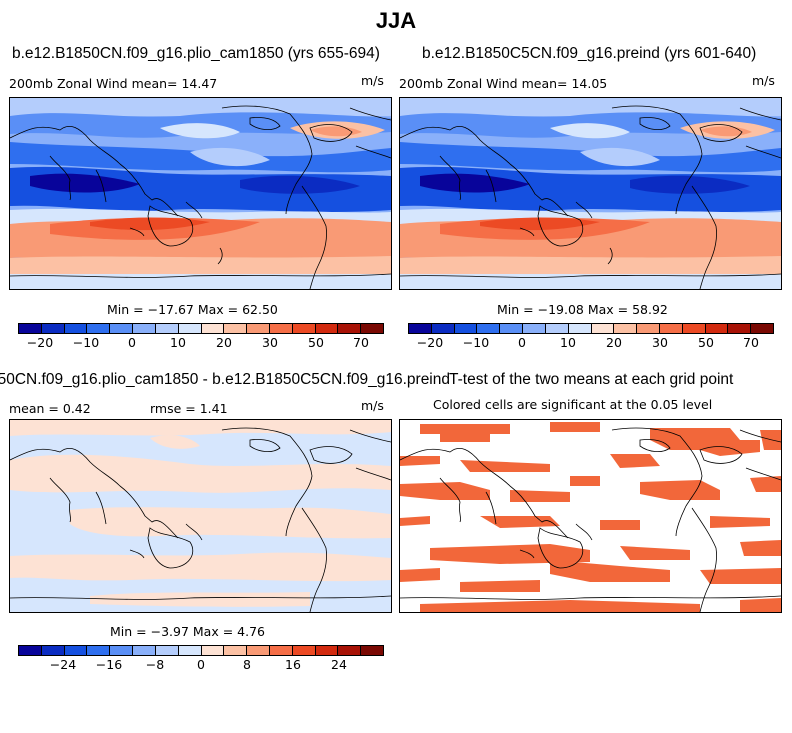 Image resolution: width=792 pixels, height=733 pixels. I want to click on cbar3-tick: −16, so click(109, 664).